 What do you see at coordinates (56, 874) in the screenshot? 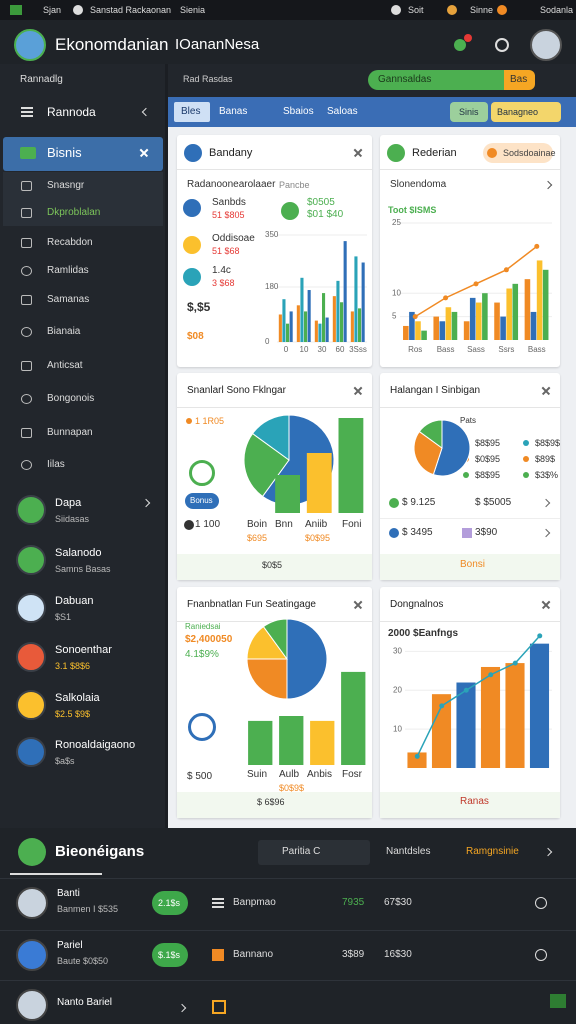
I see `underline` at bounding box center [56, 874].